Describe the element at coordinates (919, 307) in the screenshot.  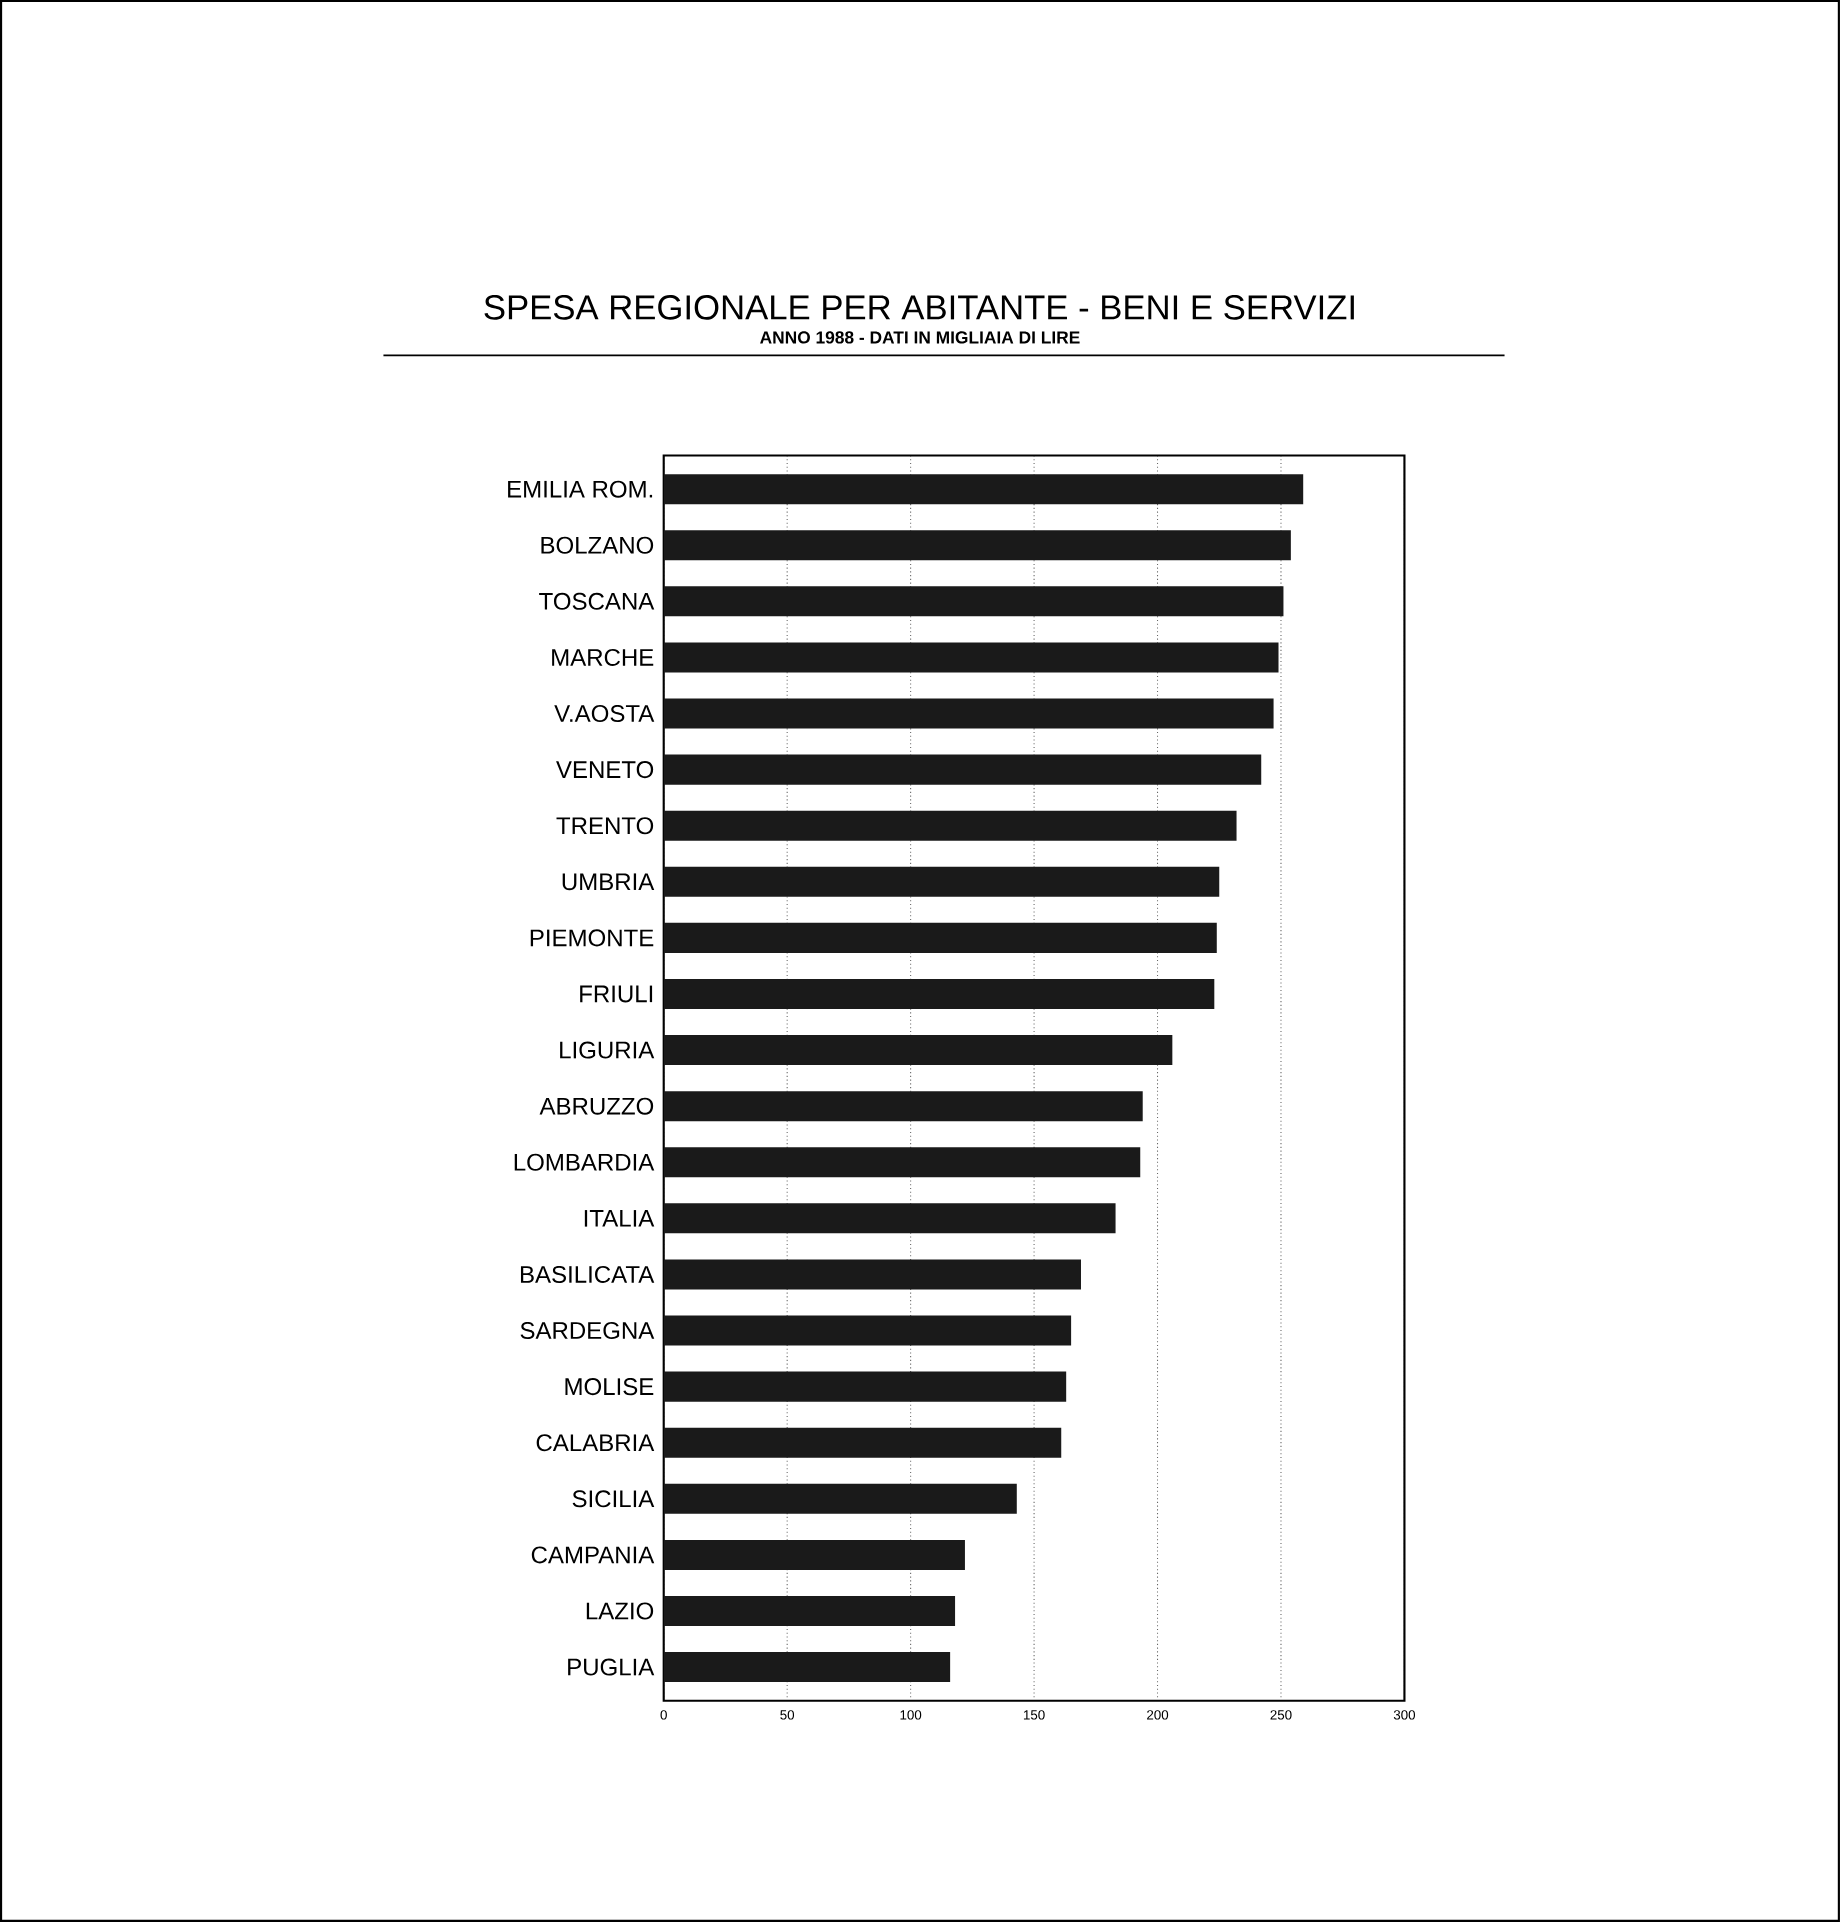
I see `chart-title: SPESA REGIONALE PER ABITANTE - BENI E SERVIZI` at that location.